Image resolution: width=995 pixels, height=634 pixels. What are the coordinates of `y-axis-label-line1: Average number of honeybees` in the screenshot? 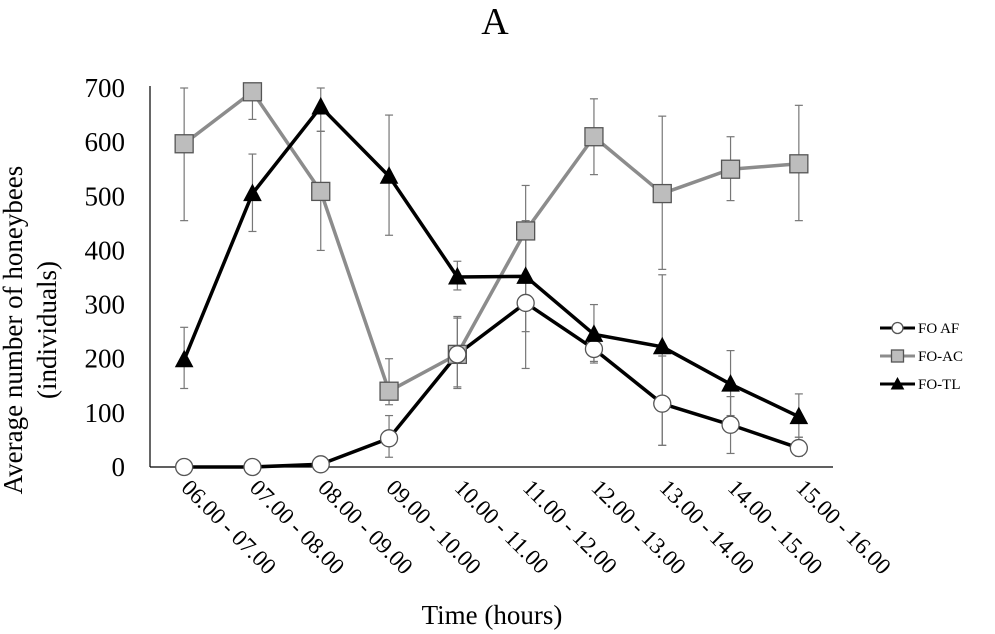 It's located at (14, 330).